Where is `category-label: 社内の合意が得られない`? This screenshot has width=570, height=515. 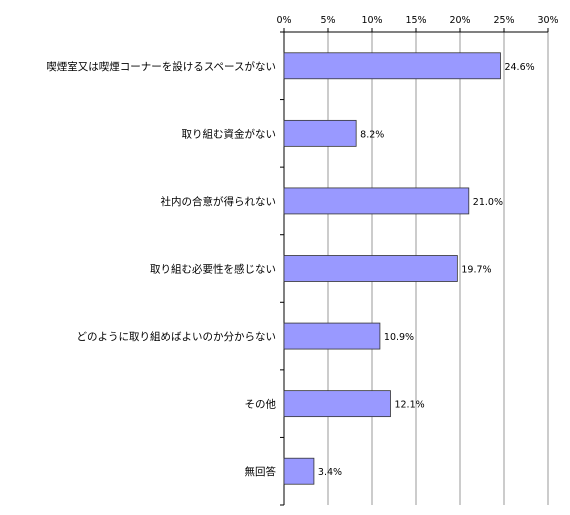 category-label: 社内の合意が得られない is located at coordinates (219, 201).